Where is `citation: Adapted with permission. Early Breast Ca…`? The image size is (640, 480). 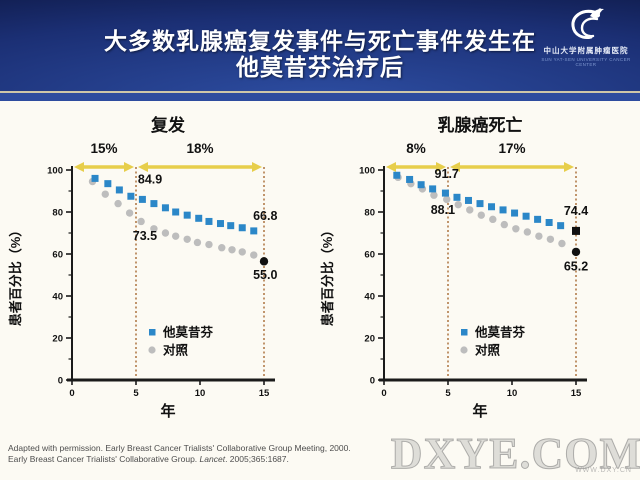 citation: Adapted with permission. Early Breast Ca… is located at coordinates (258, 454).